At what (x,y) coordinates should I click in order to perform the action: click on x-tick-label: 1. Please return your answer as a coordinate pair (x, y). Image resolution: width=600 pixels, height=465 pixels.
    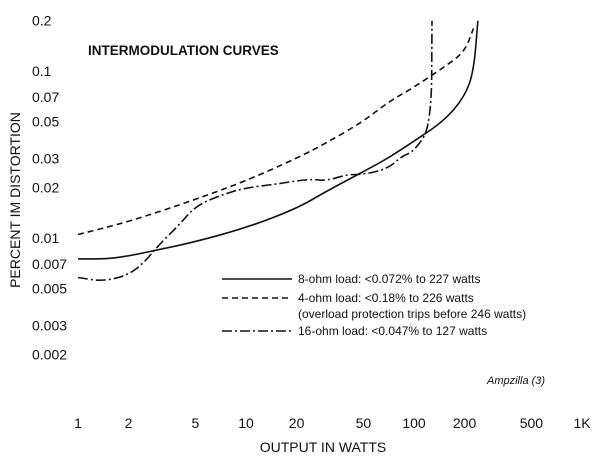
    Looking at the image, I should click on (78, 423).